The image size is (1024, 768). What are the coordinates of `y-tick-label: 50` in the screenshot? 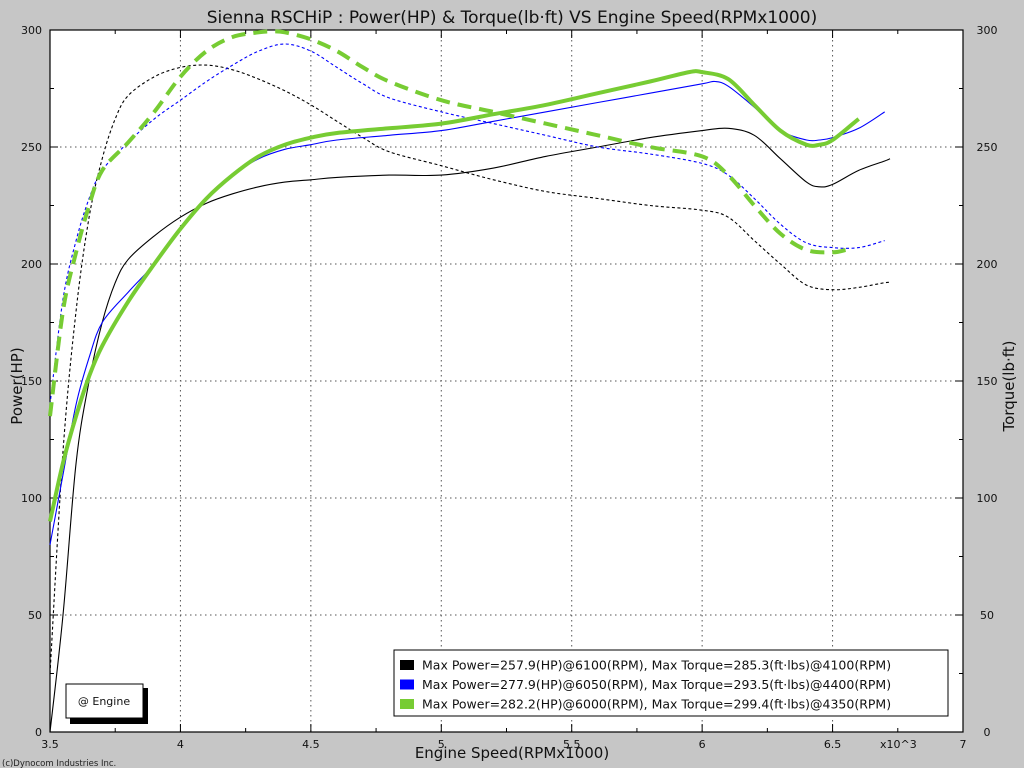 It's located at (35, 615).